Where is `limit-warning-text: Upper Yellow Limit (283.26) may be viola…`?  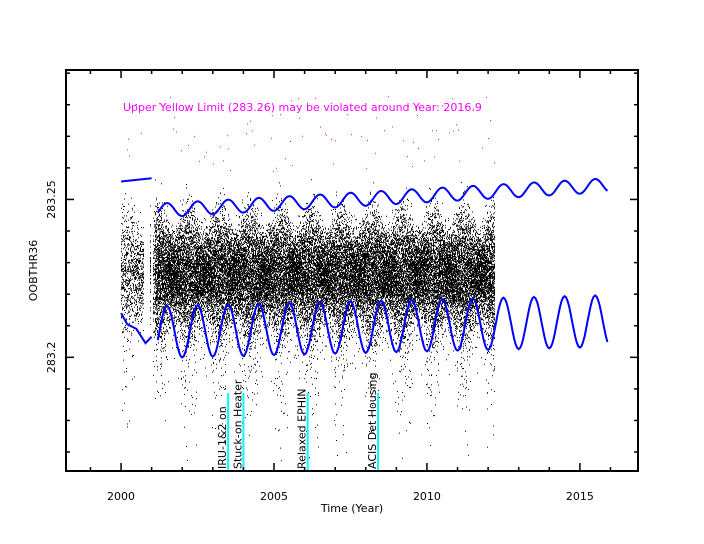 limit-warning-text: Upper Yellow Limit (283.26) may be viola… is located at coordinates (302, 107).